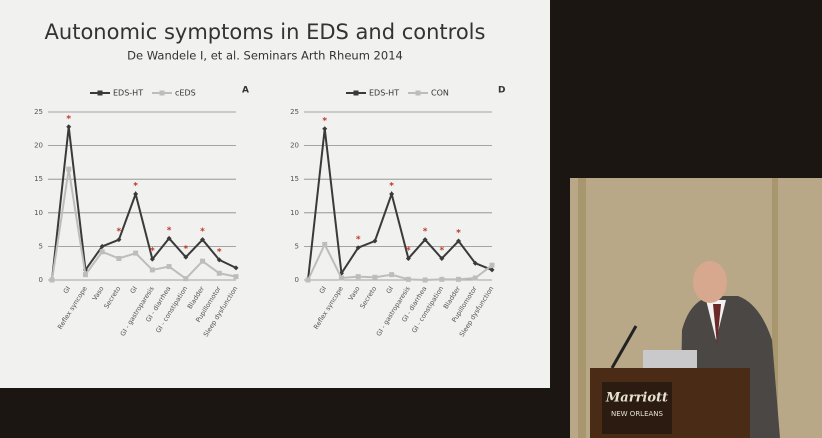 Image resolution: width=822 pixels, height=438 pixels. Describe the element at coordinates (670, 361) in the screenshot. I see `laptop` at that location.